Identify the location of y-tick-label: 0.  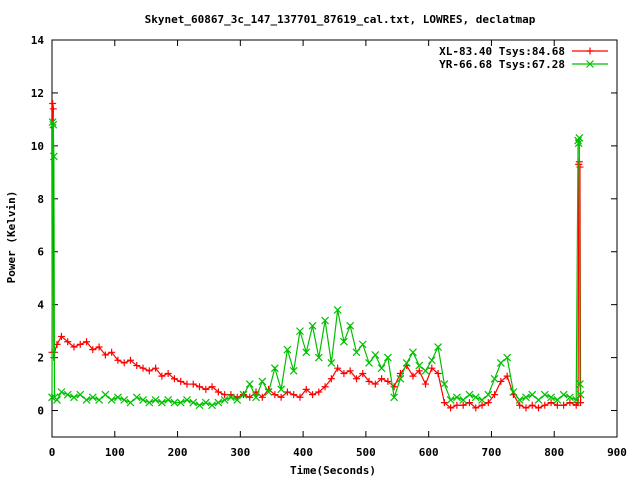
(40, 411).